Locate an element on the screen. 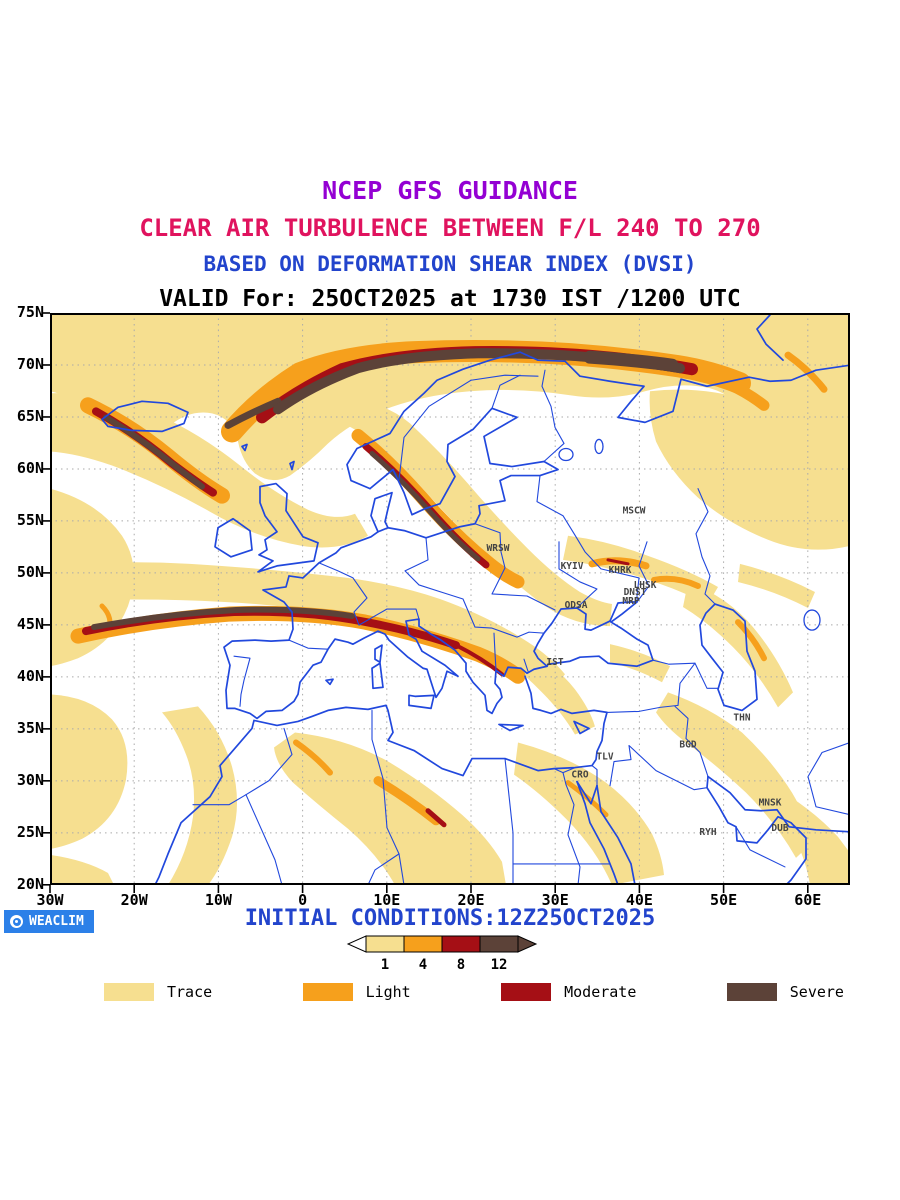 Image resolution: width=900 pixels, height=1200 pixels. coastline-persian-gulf-south is located at coordinates (756, 830).